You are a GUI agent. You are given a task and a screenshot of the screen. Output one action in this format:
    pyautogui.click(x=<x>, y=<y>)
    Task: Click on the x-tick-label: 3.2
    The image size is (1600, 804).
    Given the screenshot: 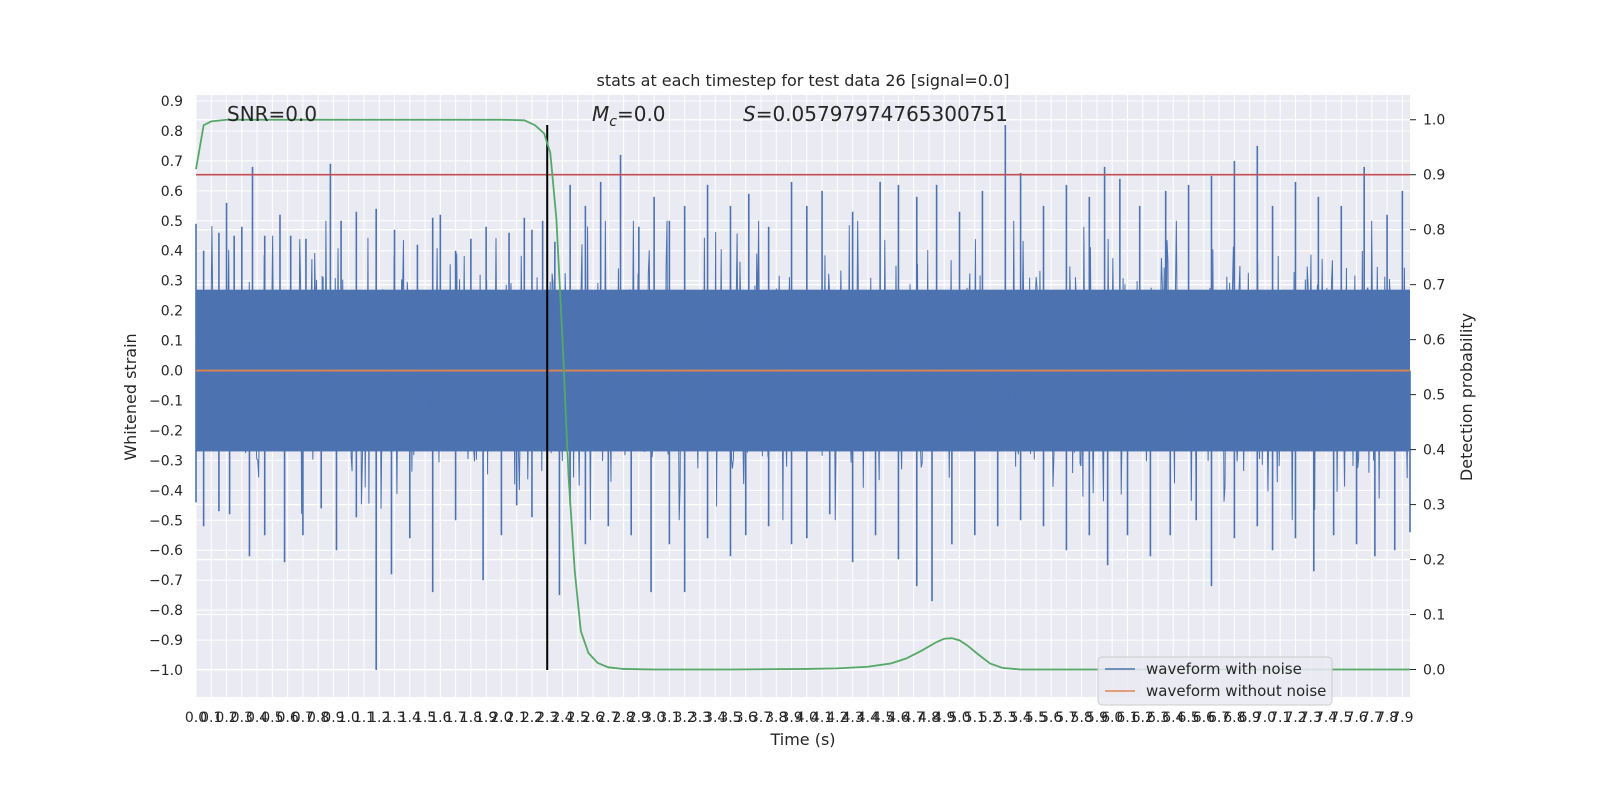 What is the action you would take?
    pyautogui.click(x=685, y=718)
    